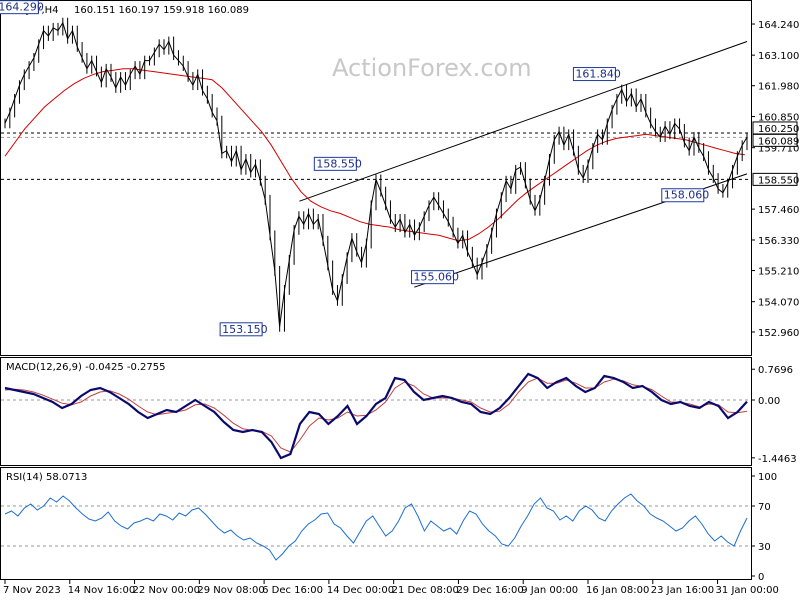 The image size is (800, 600). I want to click on price-y-tick-label: 154.070, so click(778, 303).